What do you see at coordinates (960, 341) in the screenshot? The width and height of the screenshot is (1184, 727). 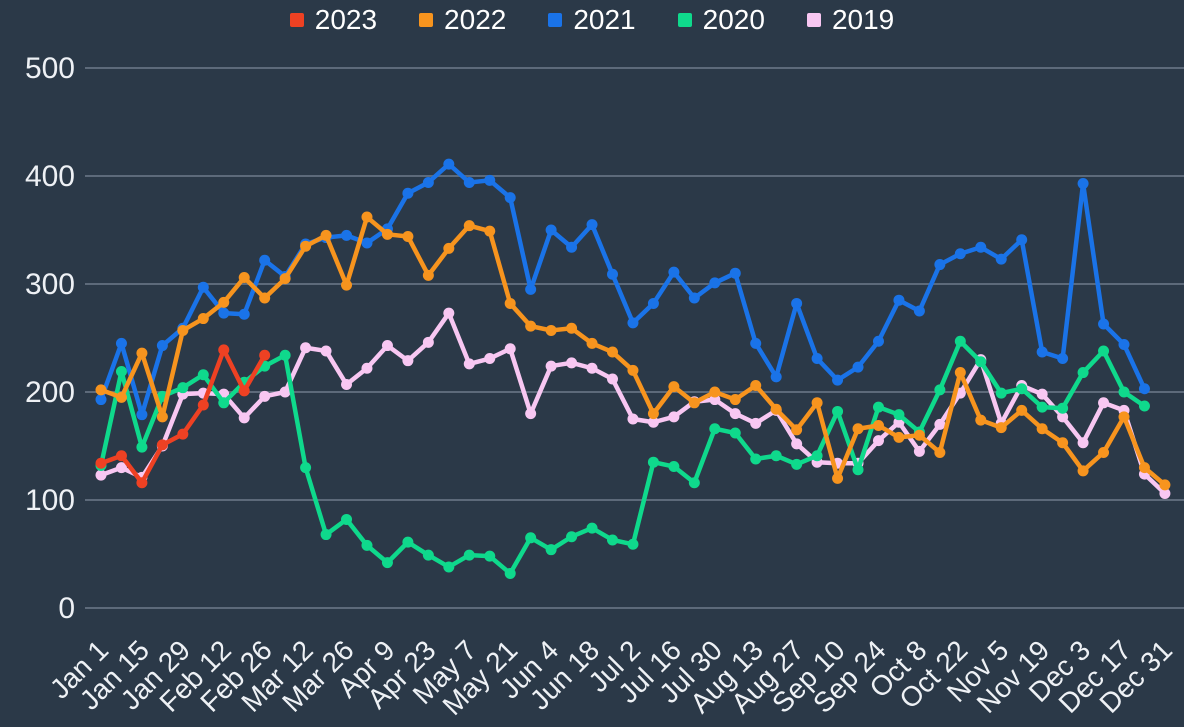 I see `data-point-2020-Oct 22` at bounding box center [960, 341].